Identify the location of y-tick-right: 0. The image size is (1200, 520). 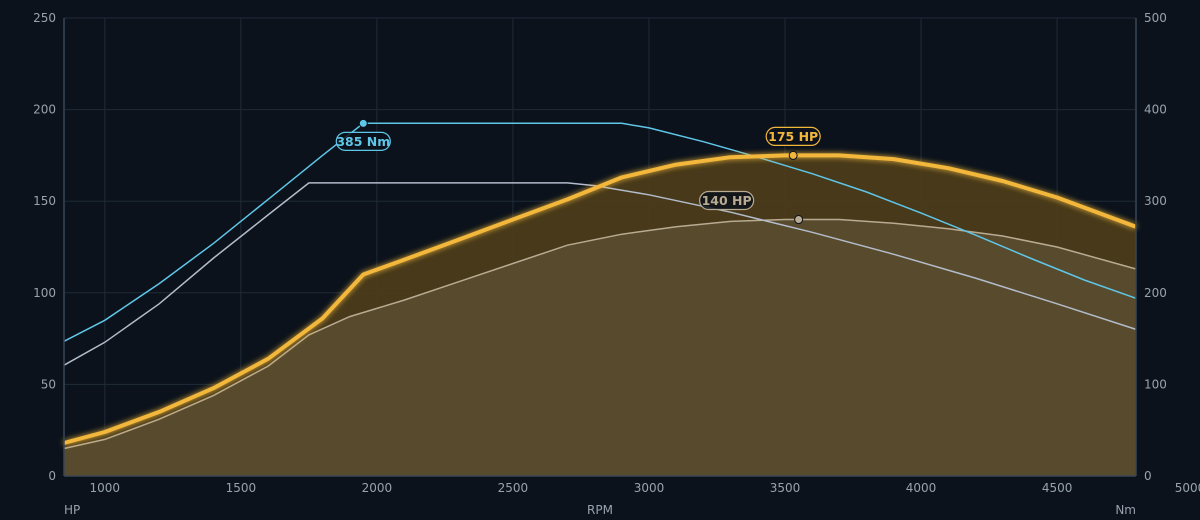
(1148, 476).